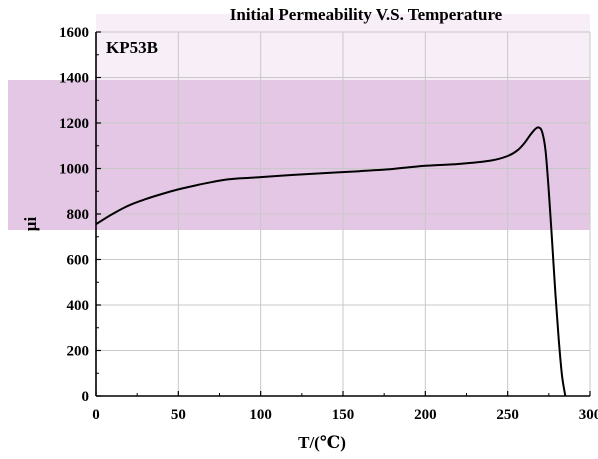 The image size is (598, 459). What do you see at coordinates (74, 124) in the screenshot?
I see `y-tick-label: 1200` at bounding box center [74, 124].